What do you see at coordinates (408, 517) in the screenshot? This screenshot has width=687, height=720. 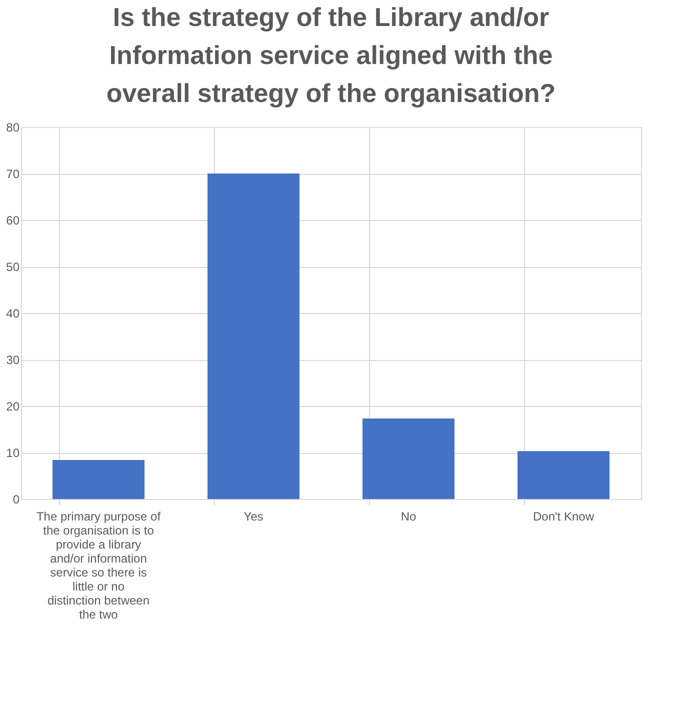 I see `x-tick-label: No` at bounding box center [408, 517].